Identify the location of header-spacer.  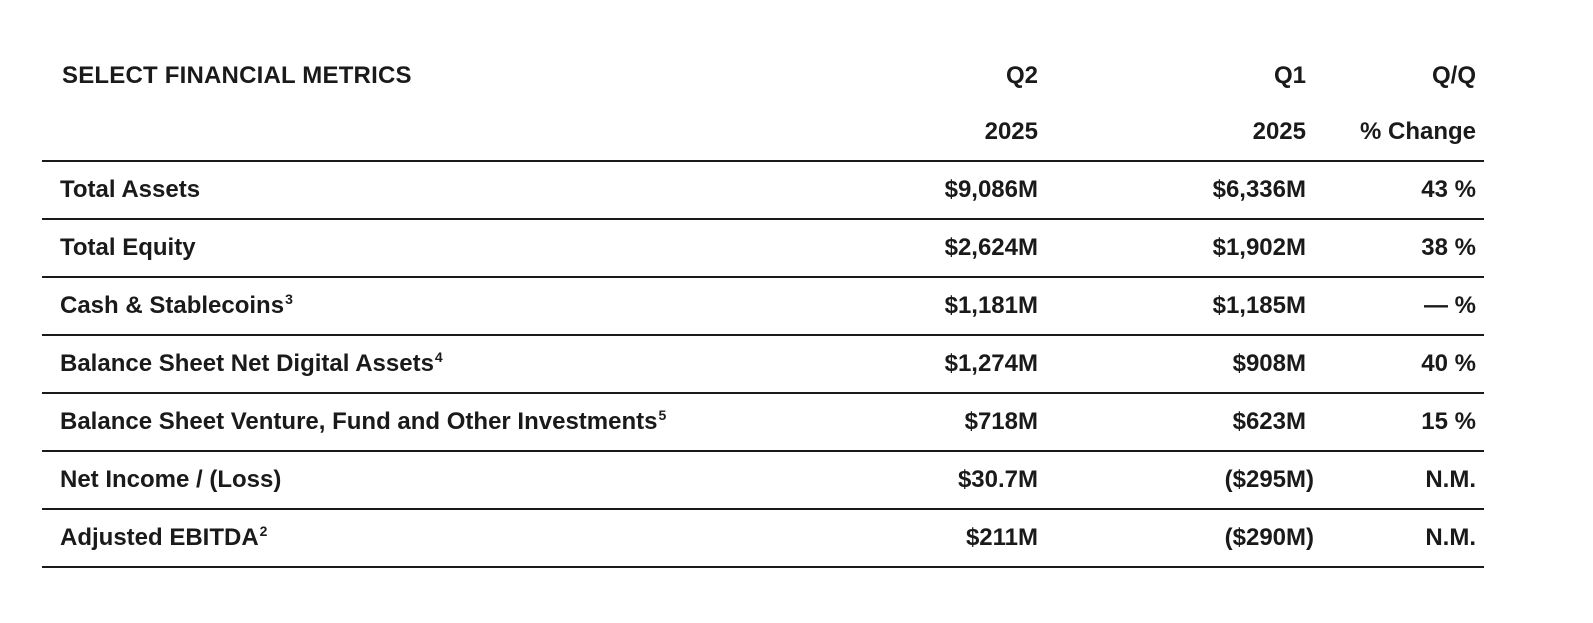
(437, 133).